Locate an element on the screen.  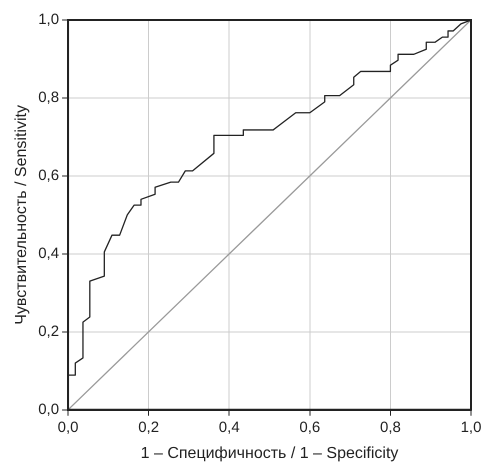
y-axis-title: Чувствительность / Sensitivity is located at coordinates (21, 215).